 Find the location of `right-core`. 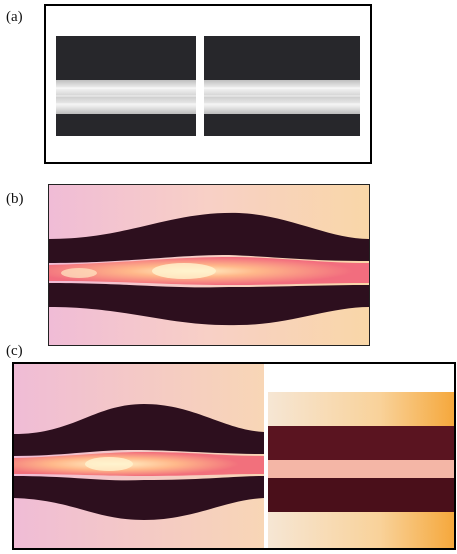

right-core is located at coordinates (361, 469).